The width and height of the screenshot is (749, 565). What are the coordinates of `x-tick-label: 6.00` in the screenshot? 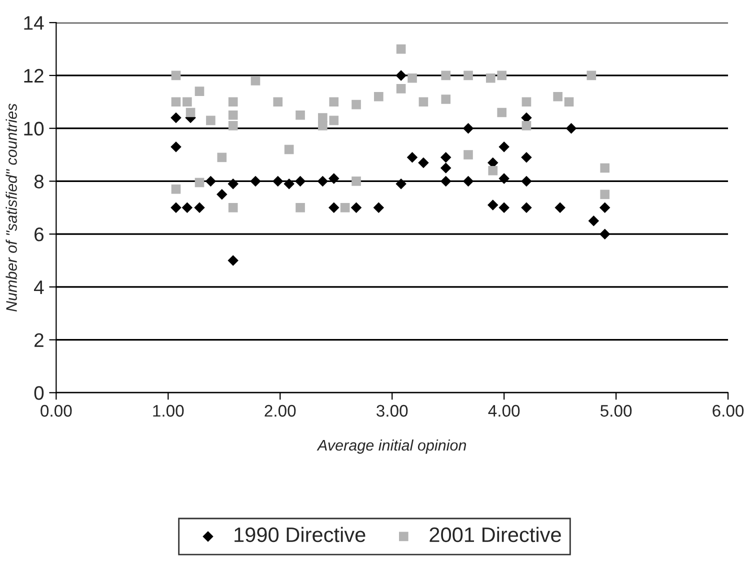 It's located at (728, 410).